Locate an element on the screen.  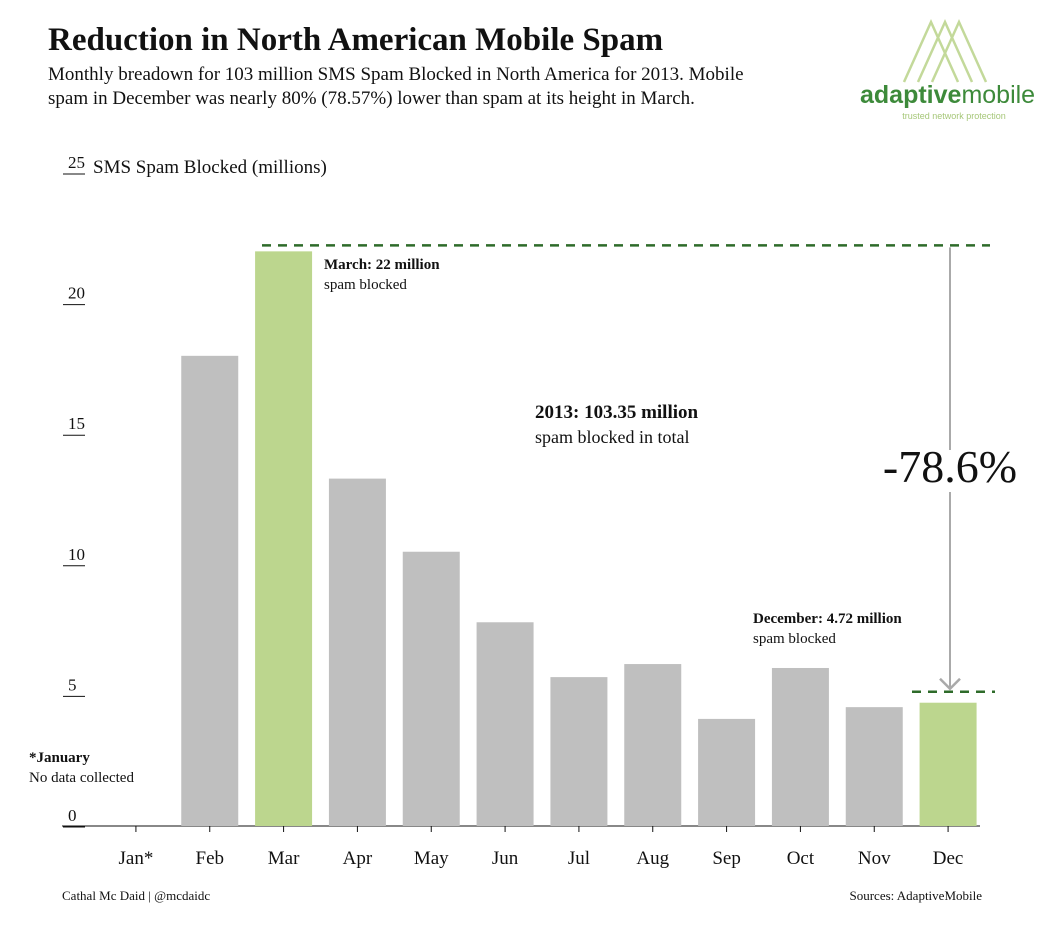
annotation: 2013: 103.35 million is located at coordinates (617, 412).